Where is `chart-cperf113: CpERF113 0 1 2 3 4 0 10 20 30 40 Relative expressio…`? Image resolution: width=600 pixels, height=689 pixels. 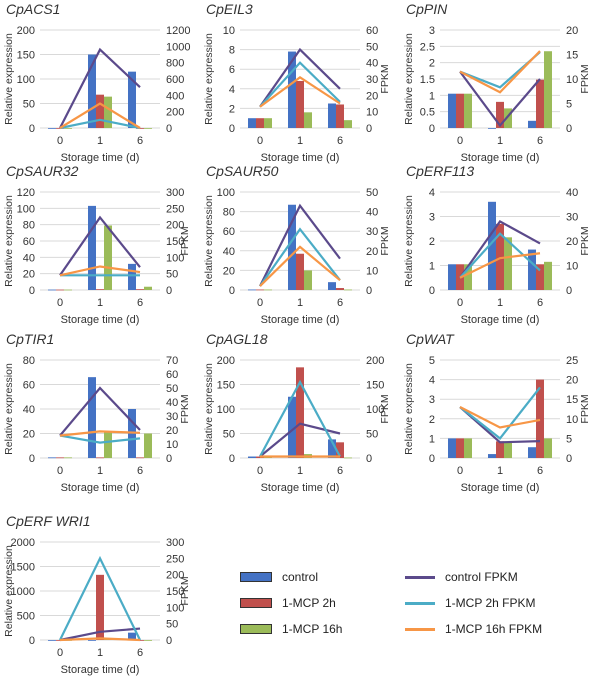
chart-cperf113: CpERF113 0 1 2 3 4 0 10 20 30 40 Relative expressio… is located at coordinates (500, 246).